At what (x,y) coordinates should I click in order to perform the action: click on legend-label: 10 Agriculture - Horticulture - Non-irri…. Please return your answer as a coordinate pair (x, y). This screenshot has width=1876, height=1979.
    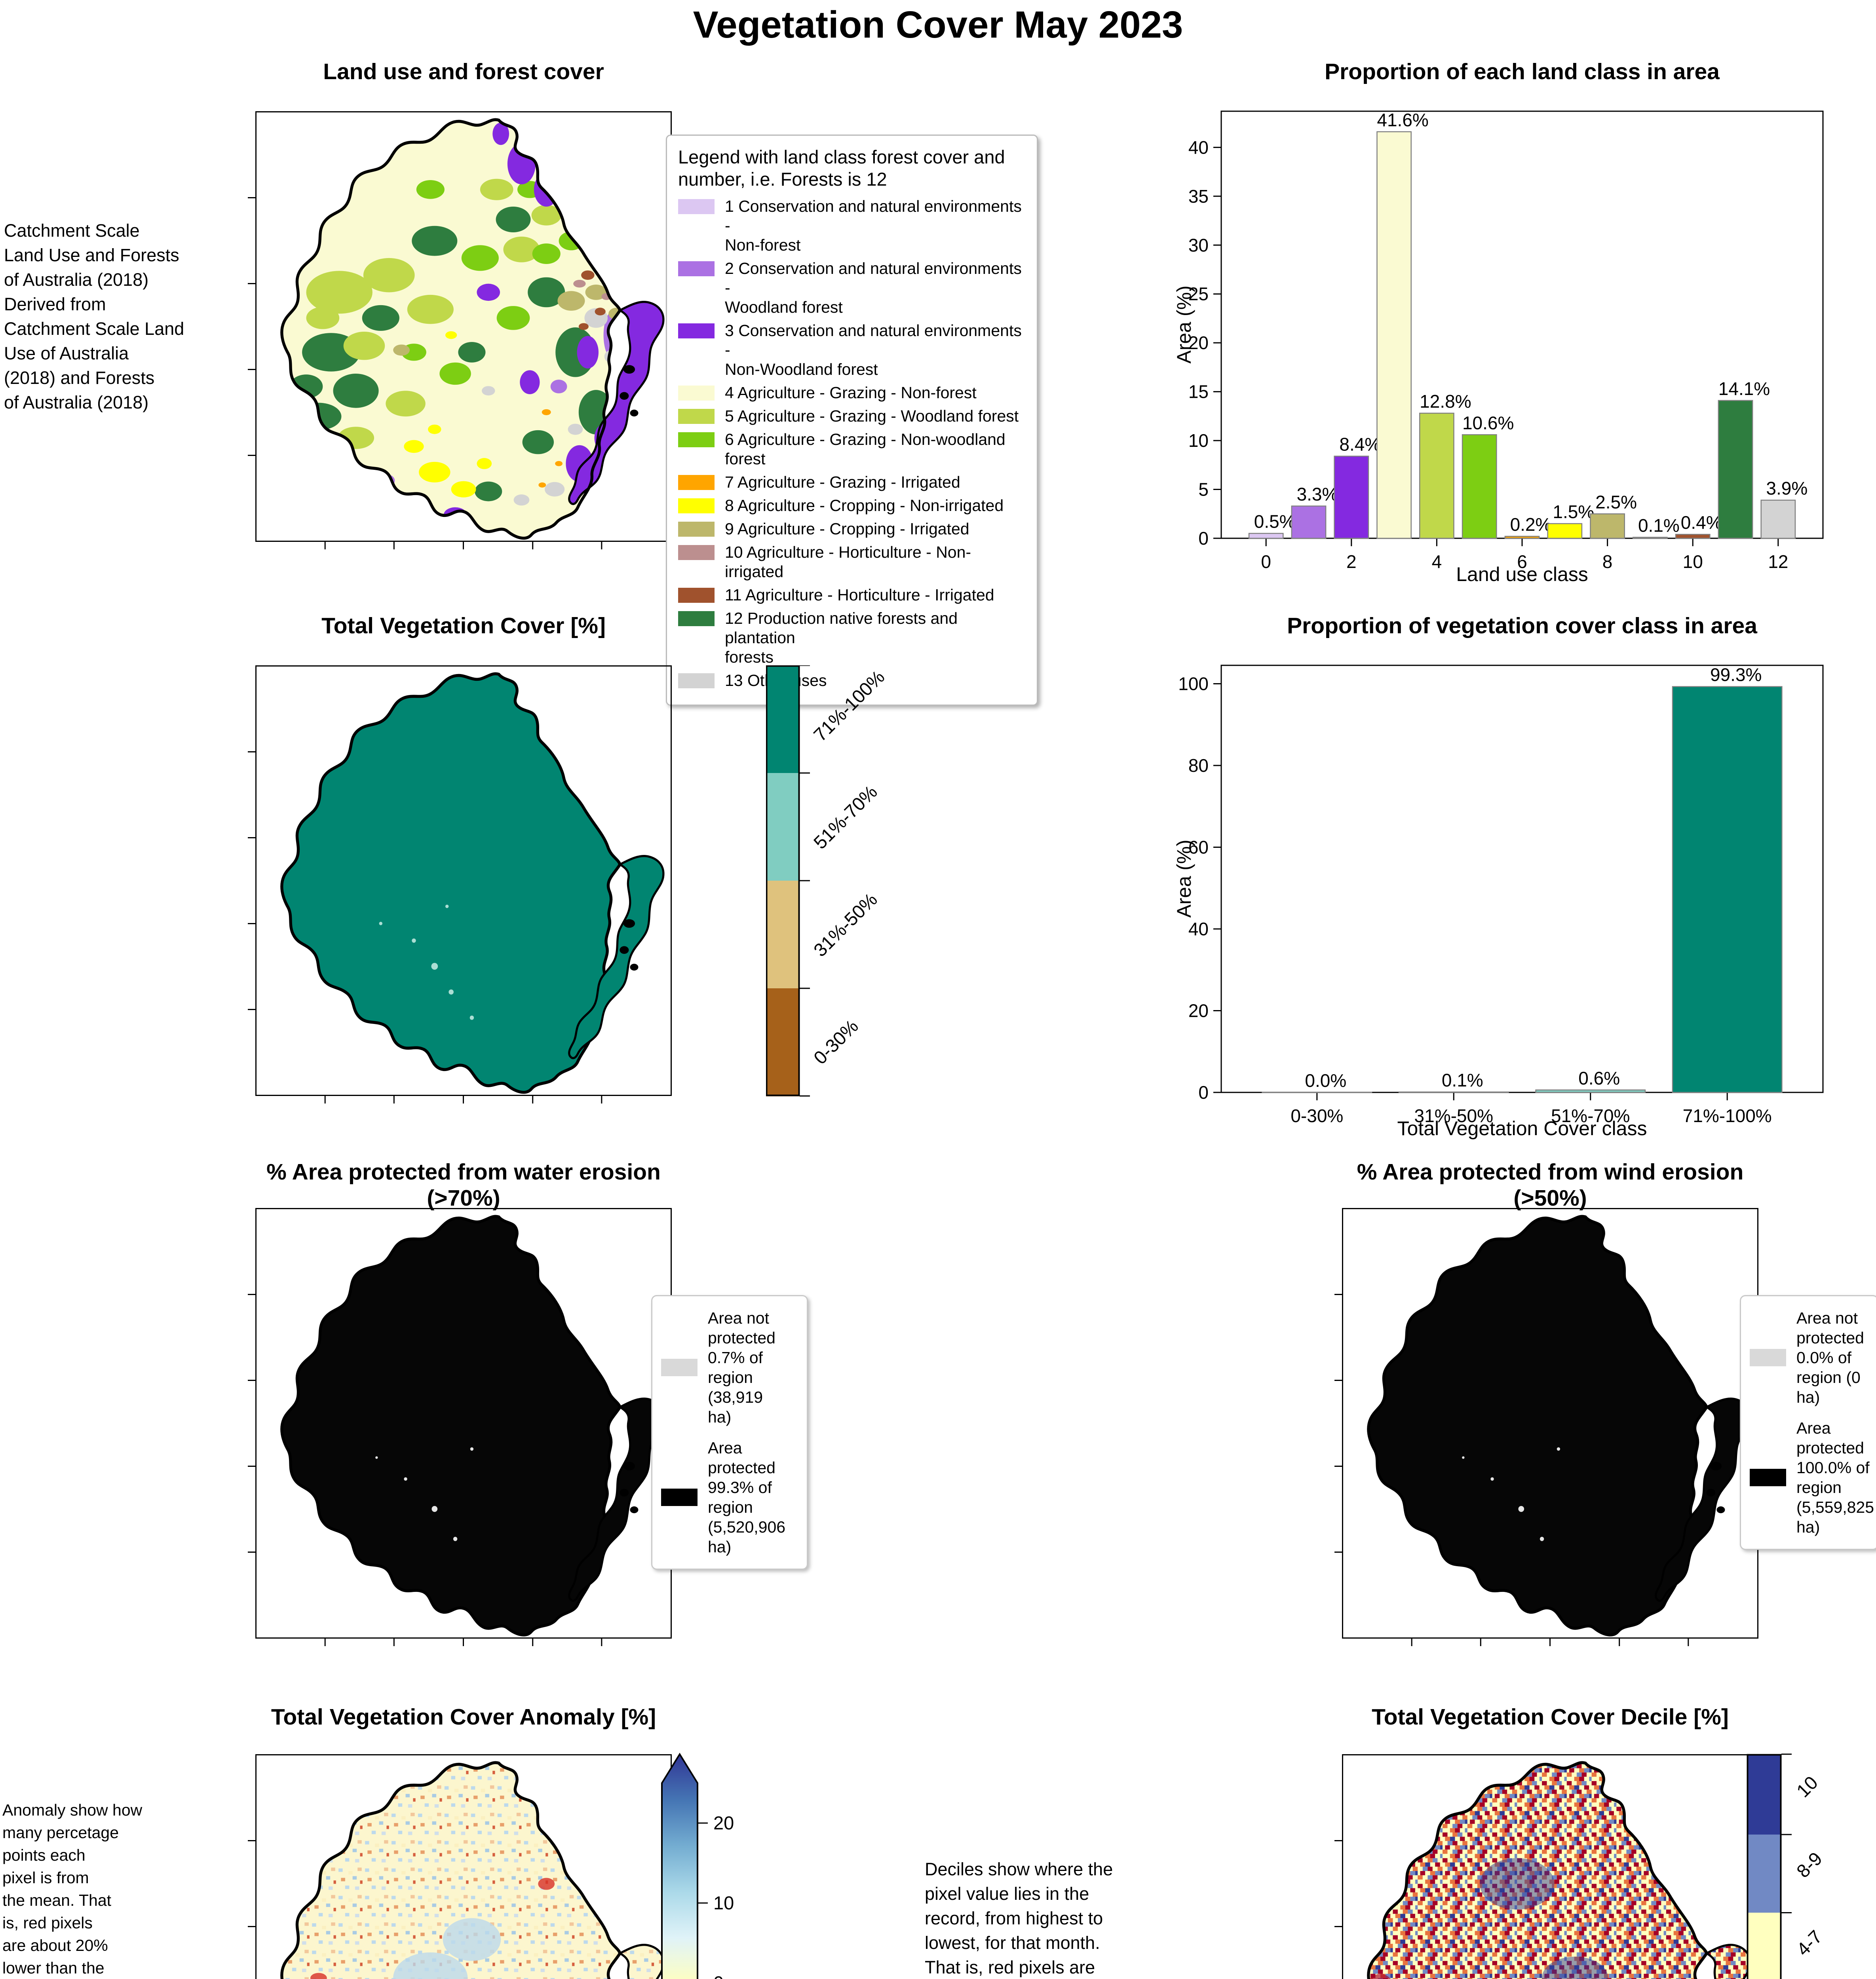
    Looking at the image, I should click on (848, 562).